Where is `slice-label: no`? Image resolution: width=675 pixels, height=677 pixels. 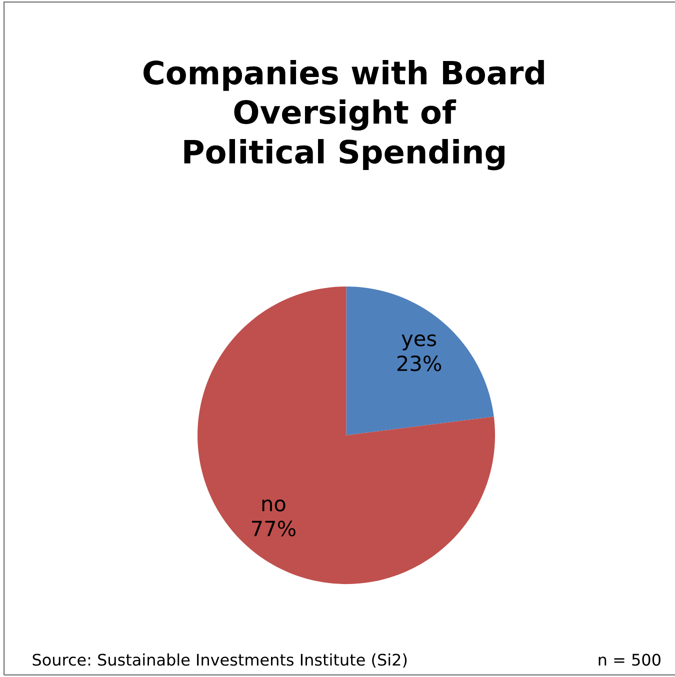
slice-label: no is located at coordinates (274, 506).